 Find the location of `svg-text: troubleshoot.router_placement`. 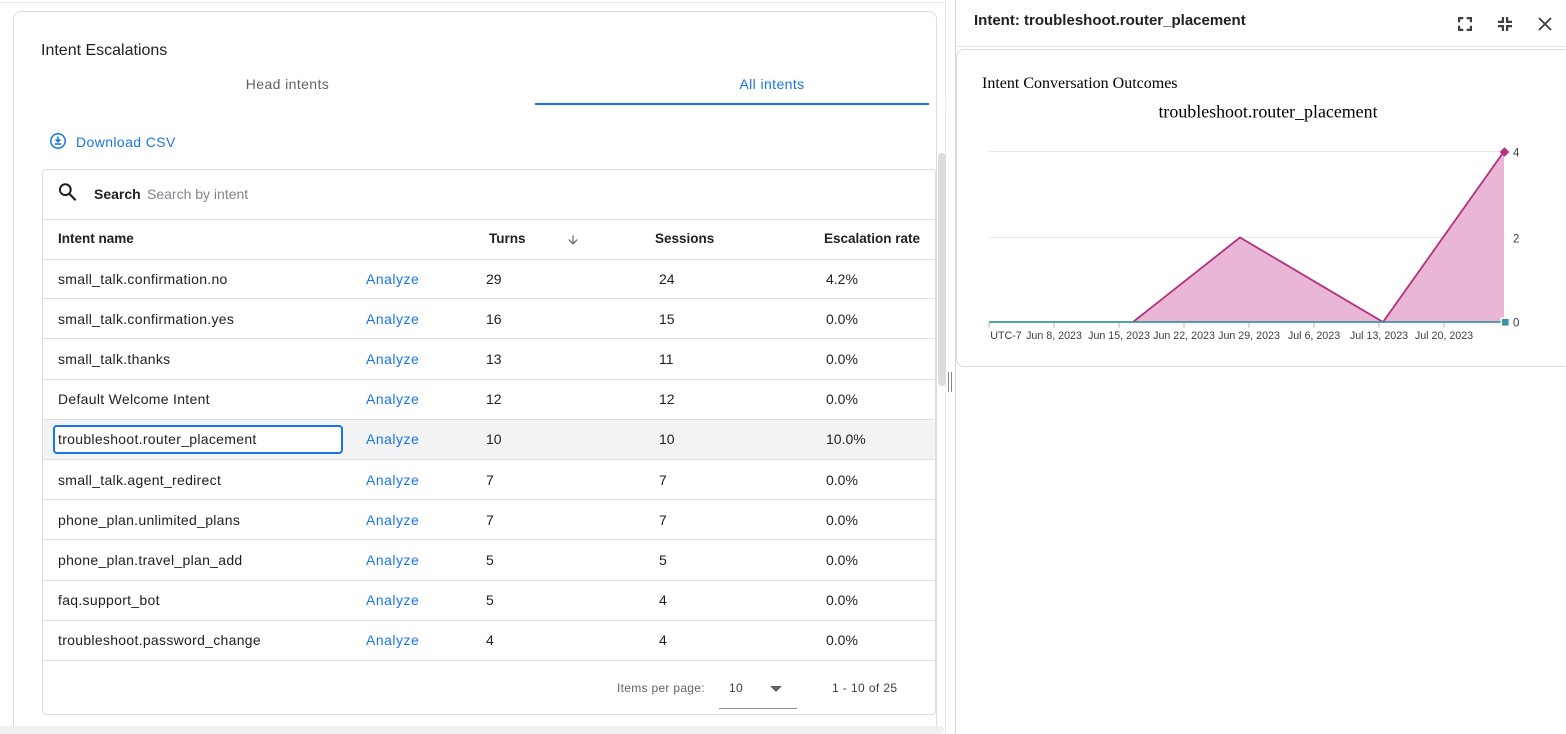

svg-text: troubleshoot.router_placement is located at coordinates (1267, 112).